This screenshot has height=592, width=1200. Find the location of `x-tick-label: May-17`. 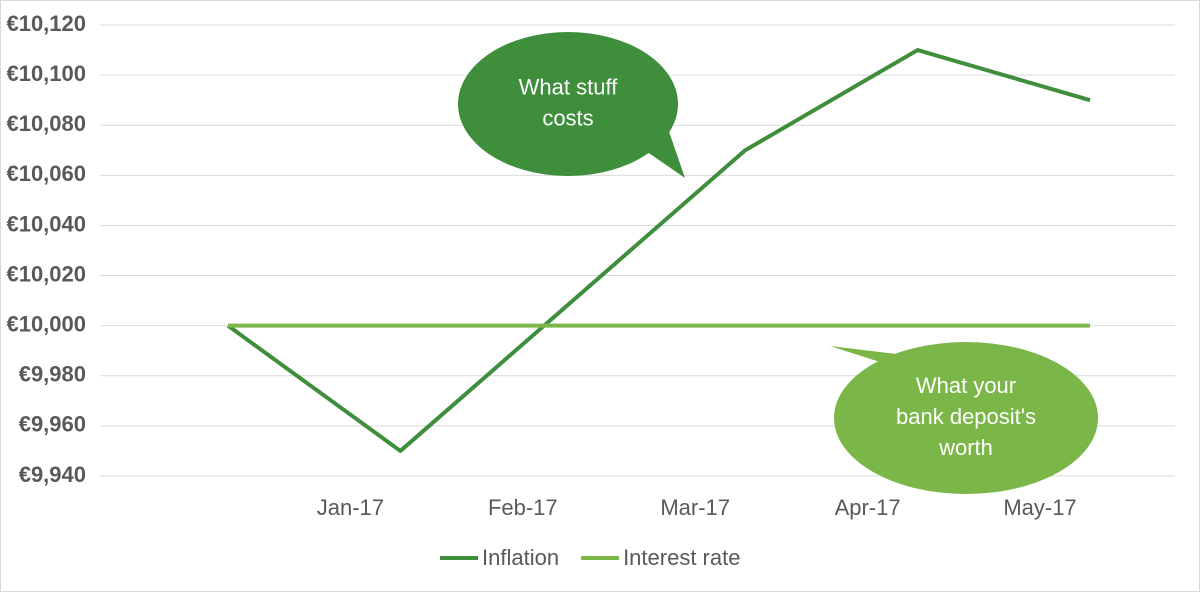

x-tick-label: May-17 is located at coordinates (1039, 507).